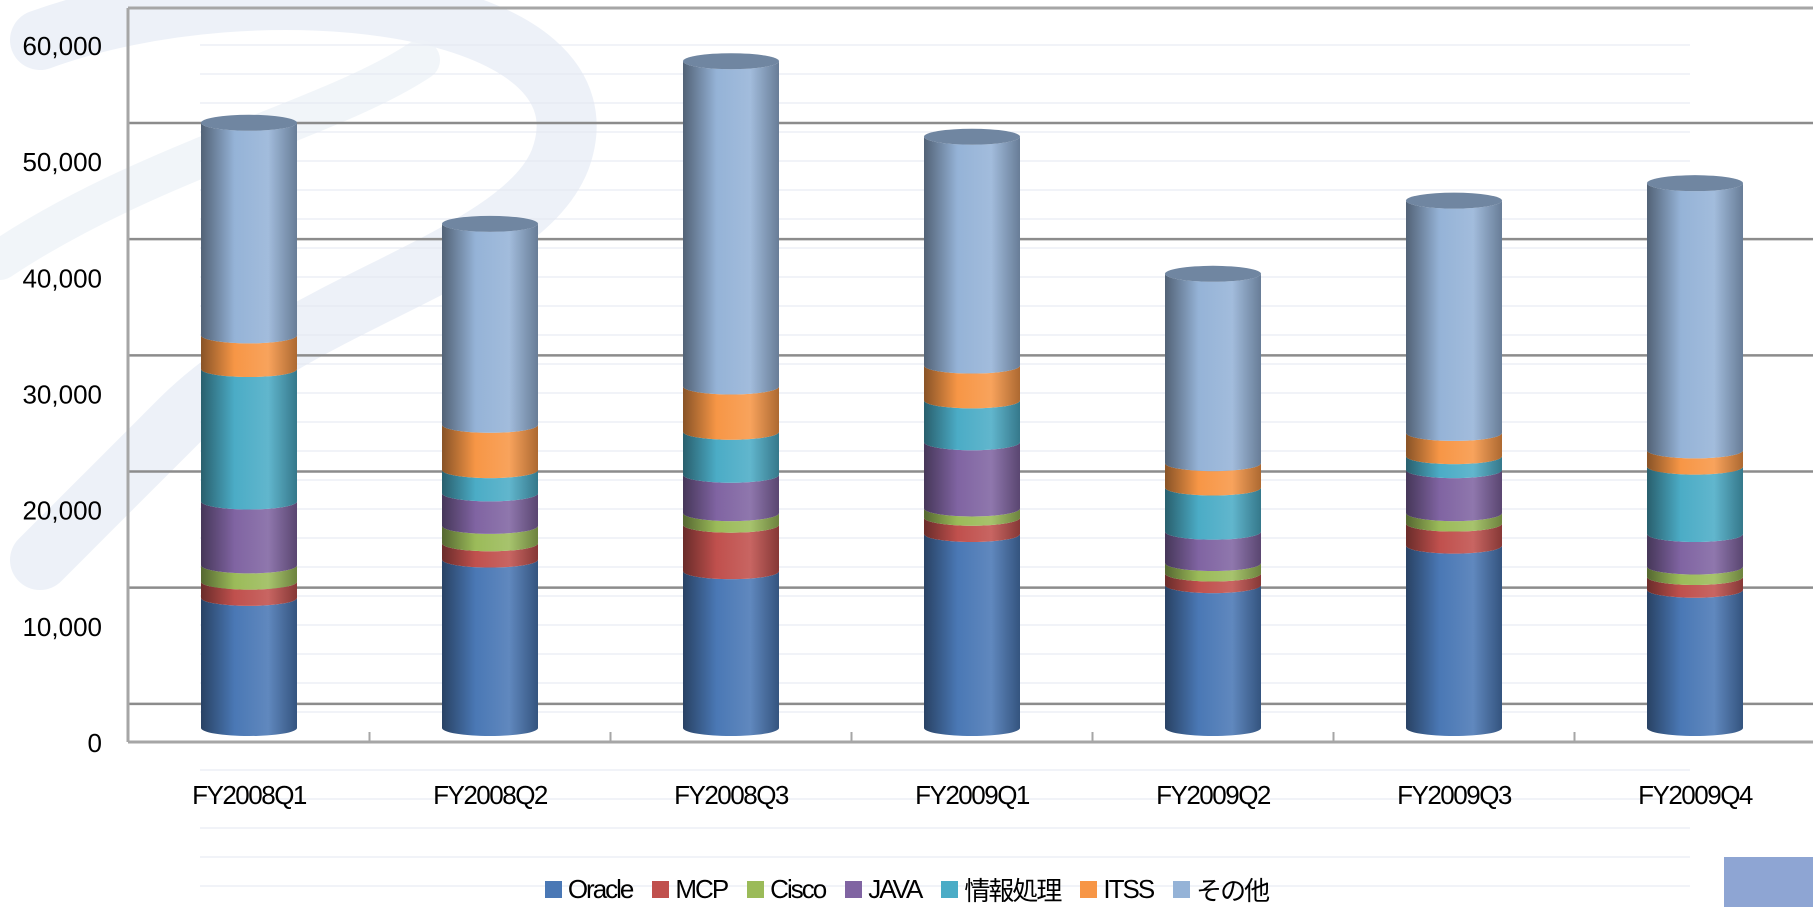  What do you see at coordinates (1233, 890) in the screenshot?
I see `legend-label-sonota: その他` at bounding box center [1233, 890].